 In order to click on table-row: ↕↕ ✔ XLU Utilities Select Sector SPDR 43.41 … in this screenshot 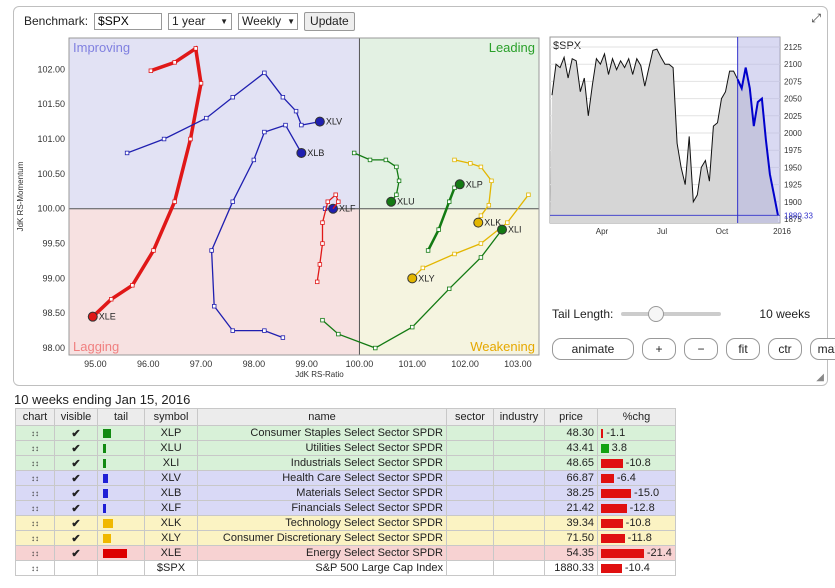, I will do `click(345, 448)`.